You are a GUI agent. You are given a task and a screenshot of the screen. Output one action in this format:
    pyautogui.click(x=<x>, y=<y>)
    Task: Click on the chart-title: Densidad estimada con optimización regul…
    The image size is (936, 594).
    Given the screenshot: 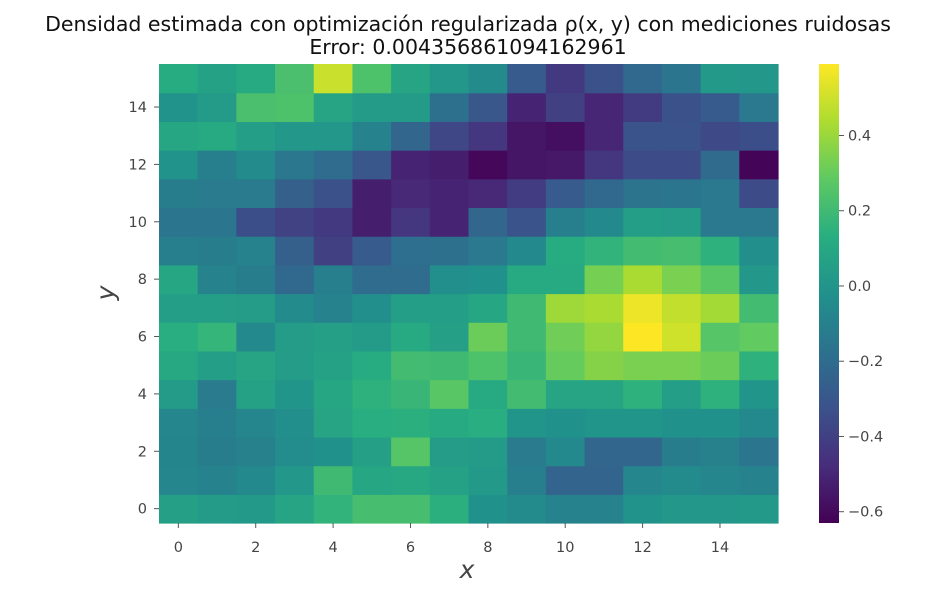 What is the action you would take?
    pyautogui.click(x=468, y=24)
    